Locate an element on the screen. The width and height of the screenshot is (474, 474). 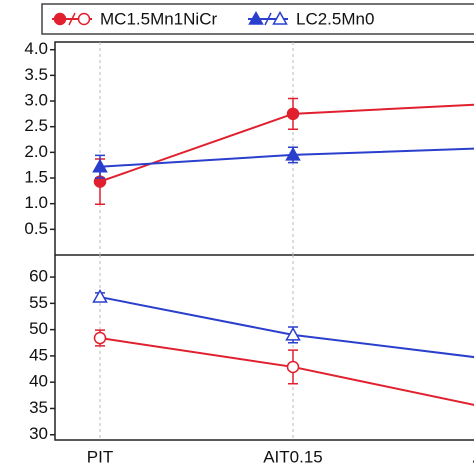
y-tick-label: 2.0 is located at coordinates (36, 151).